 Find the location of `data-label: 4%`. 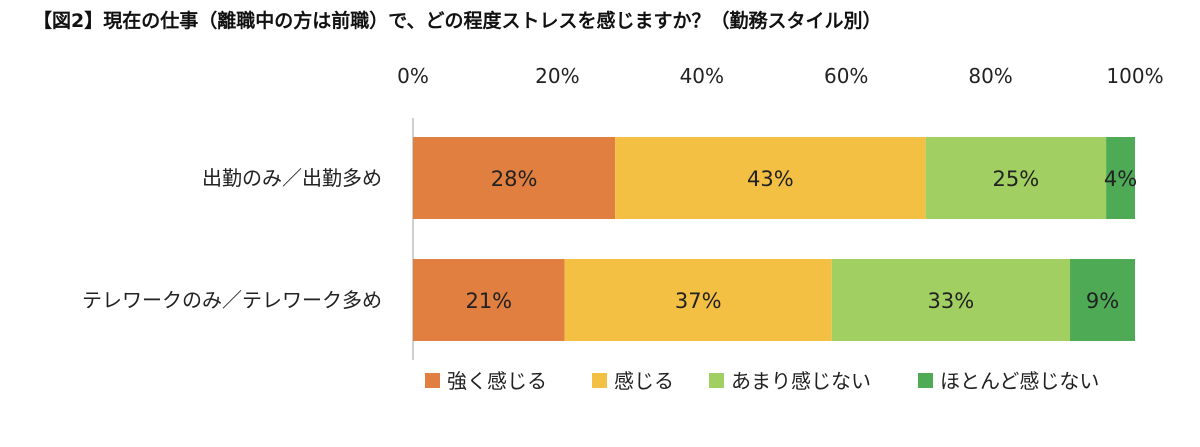

data-label: 4% is located at coordinates (1120, 179).